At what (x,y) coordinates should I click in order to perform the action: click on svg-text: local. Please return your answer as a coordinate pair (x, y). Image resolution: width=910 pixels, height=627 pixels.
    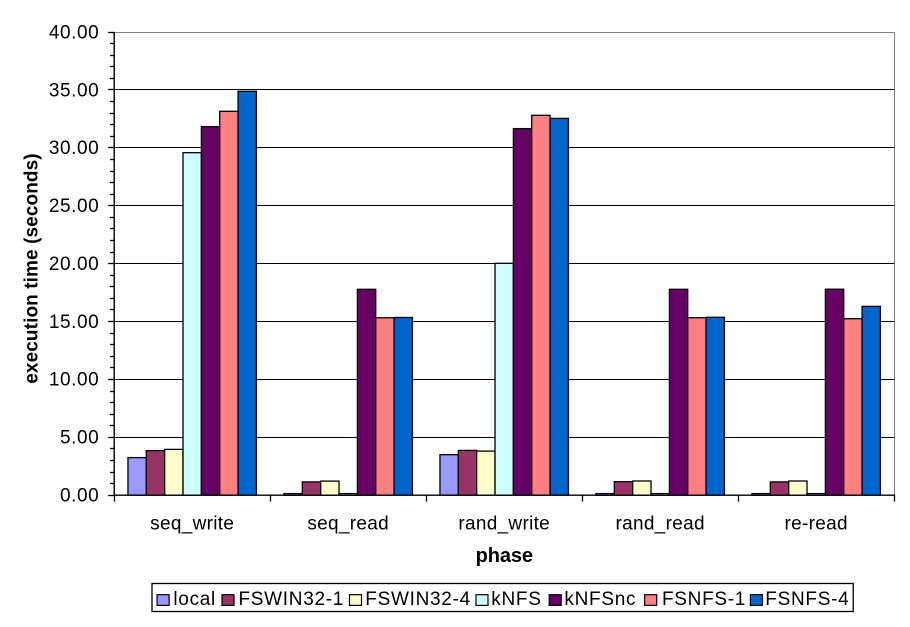
    Looking at the image, I should click on (194, 599).